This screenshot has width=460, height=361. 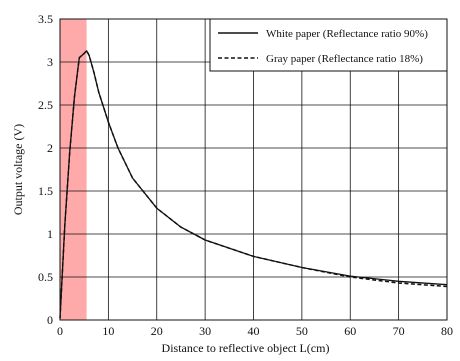 What do you see at coordinates (45, 277) in the screenshot?
I see `y-tick-label: 0.5` at bounding box center [45, 277].